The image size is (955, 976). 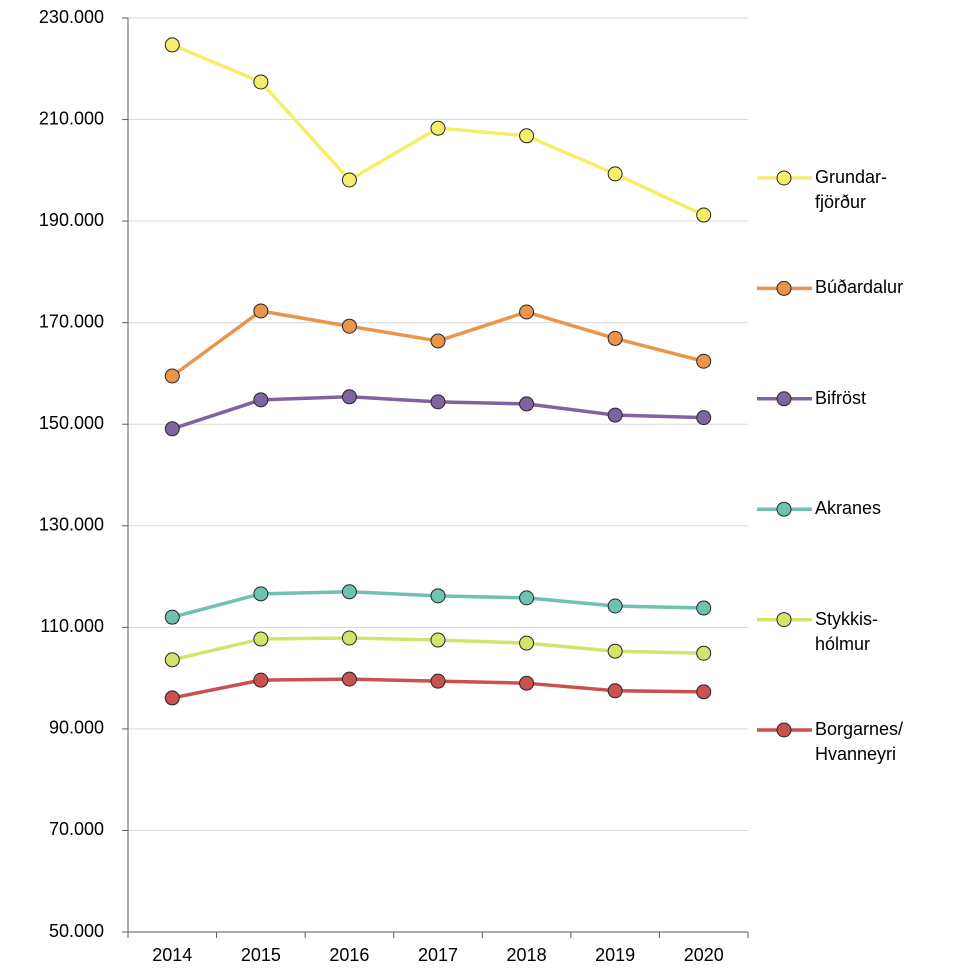 What do you see at coordinates (261, 955) in the screenshot?
I see `x-tick-label: 2015` at bounding box center [261, 955].